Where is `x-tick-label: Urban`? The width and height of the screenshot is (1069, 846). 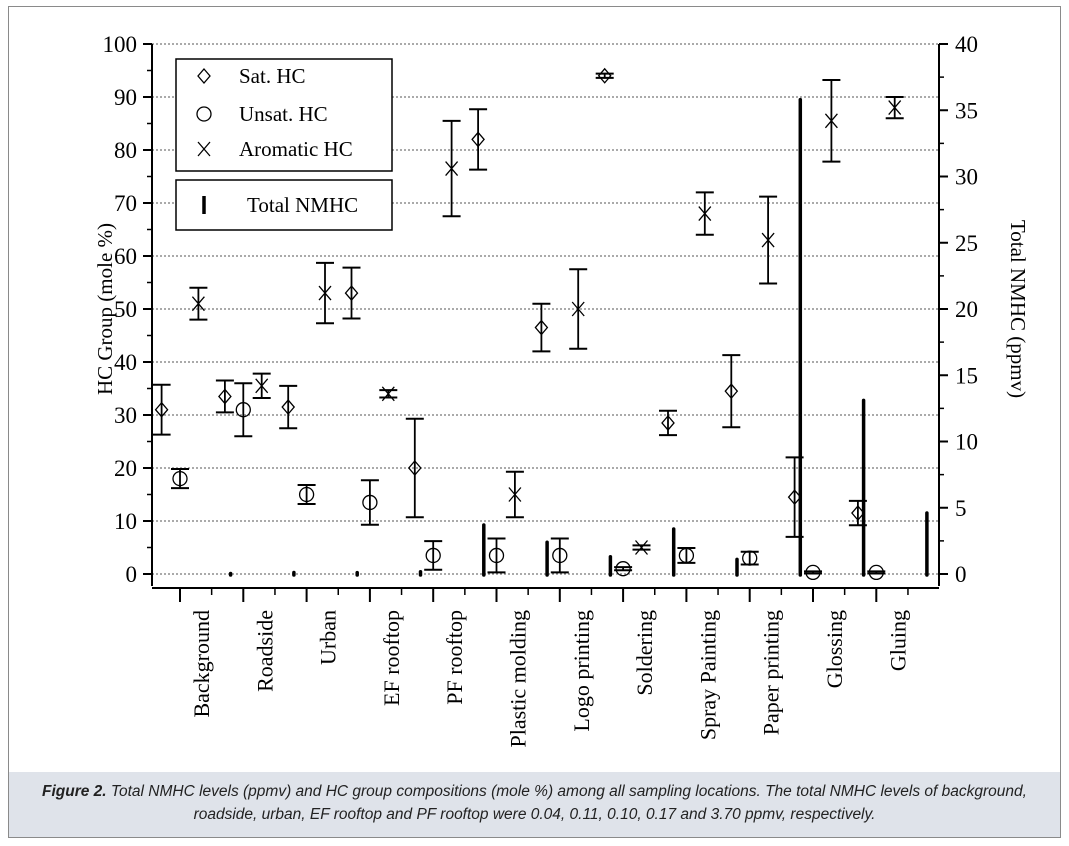
x-tick-label: Urban is located at coordinates (328, 637).